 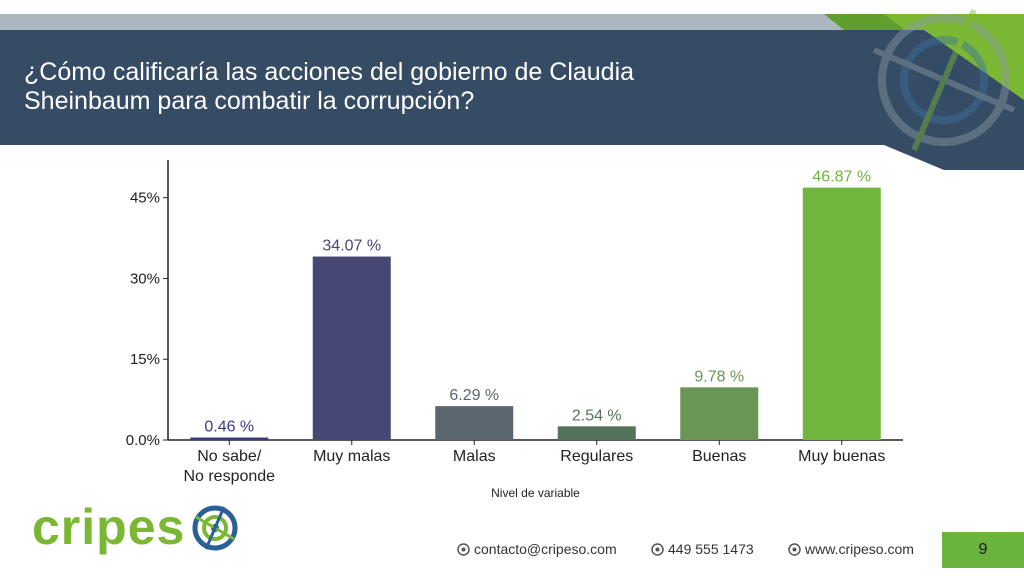 I want to click on footer-phone: 449 555 1473, so click(x=702, y=549).